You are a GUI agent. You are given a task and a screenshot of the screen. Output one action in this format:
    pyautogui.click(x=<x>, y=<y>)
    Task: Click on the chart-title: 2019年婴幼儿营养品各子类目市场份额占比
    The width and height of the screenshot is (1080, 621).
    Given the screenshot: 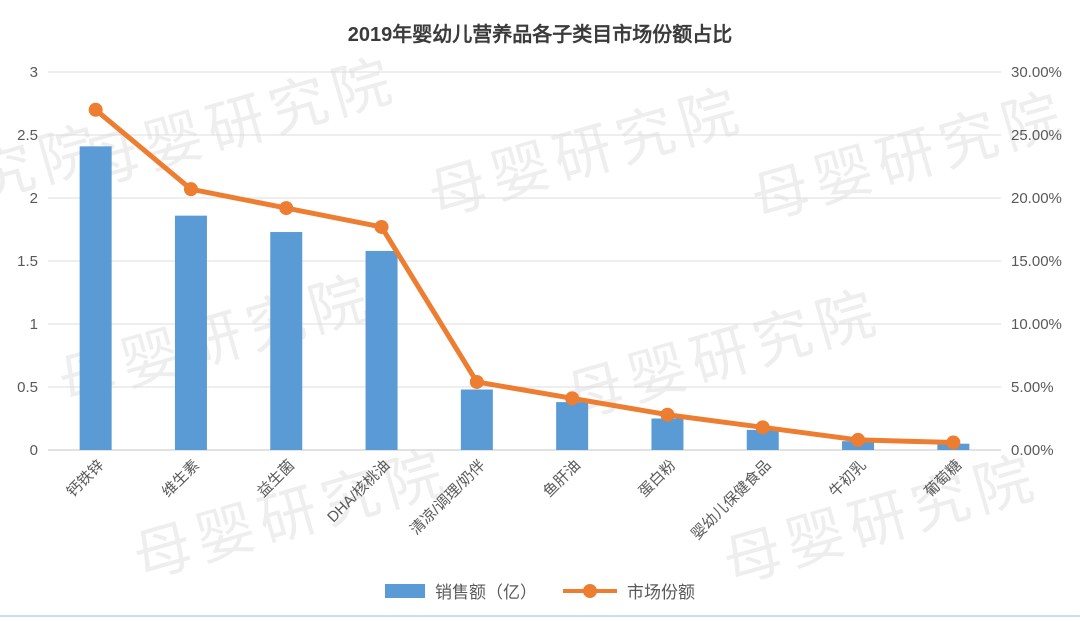 What is the action you would take?
    pyautogui.click(x=540, y=35)
    